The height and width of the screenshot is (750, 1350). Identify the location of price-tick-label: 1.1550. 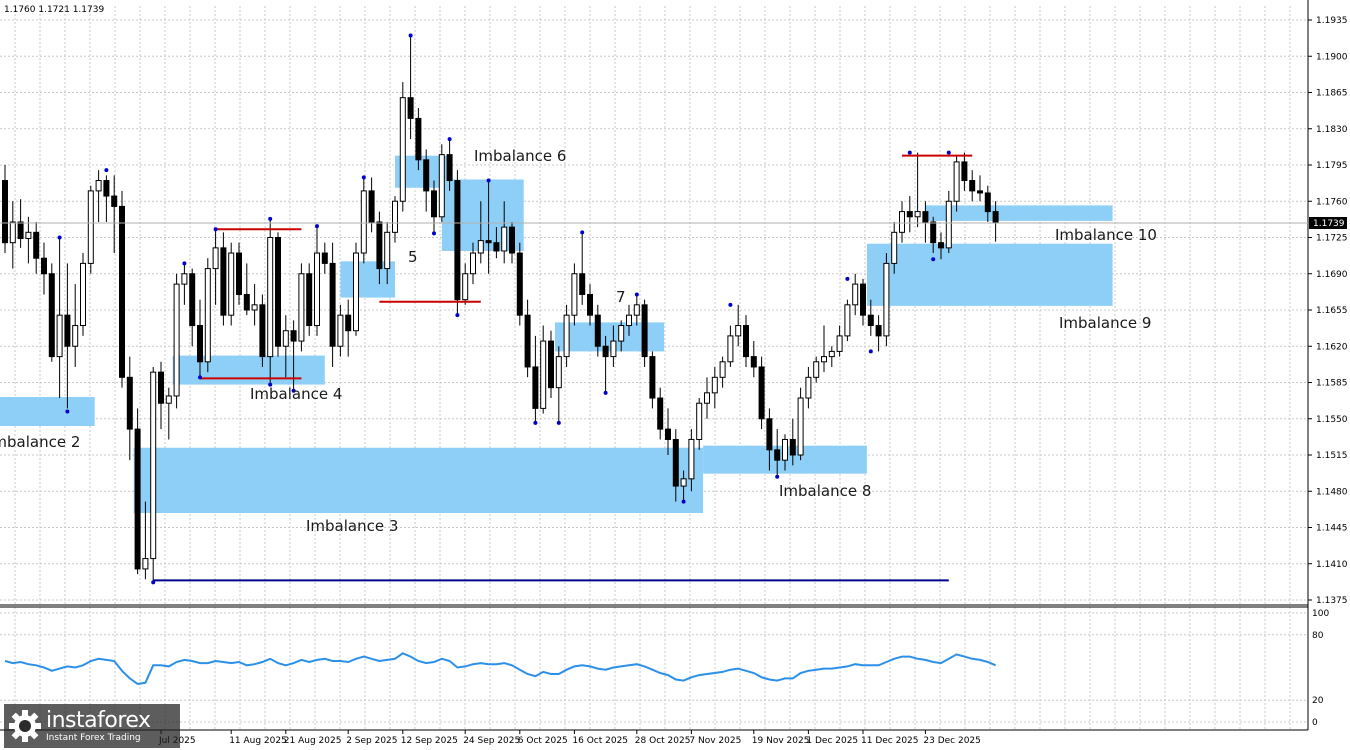
(1332, 420).